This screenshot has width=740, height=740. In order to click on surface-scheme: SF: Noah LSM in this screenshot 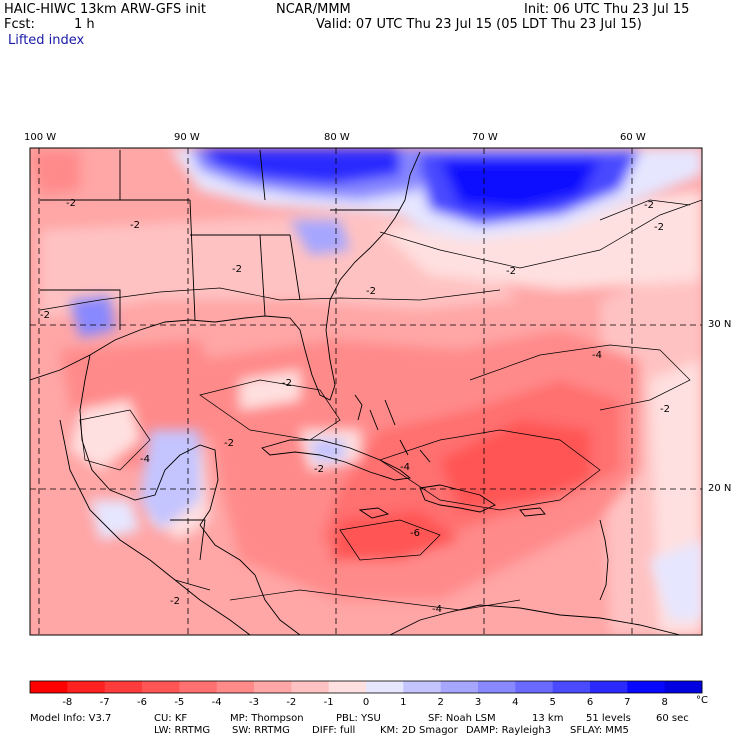, I will do `click(462, 718)`.